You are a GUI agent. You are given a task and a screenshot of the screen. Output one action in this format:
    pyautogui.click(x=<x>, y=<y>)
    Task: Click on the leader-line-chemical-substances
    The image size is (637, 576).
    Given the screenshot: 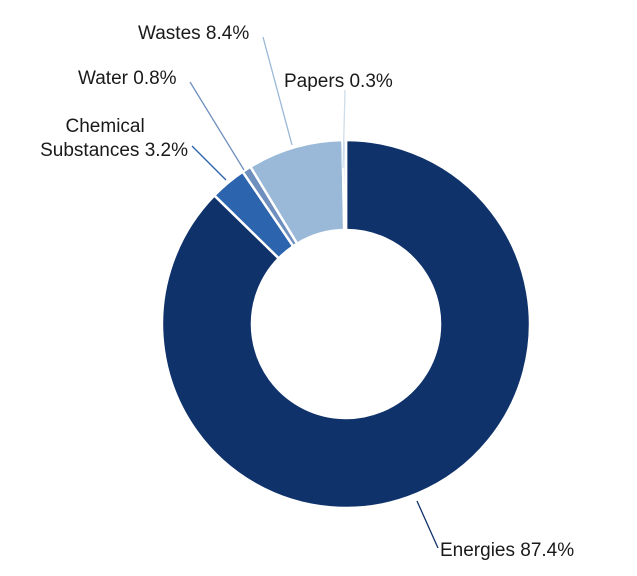 What is the action you would take?
    pyautogui.click(x=209, y=163)
    